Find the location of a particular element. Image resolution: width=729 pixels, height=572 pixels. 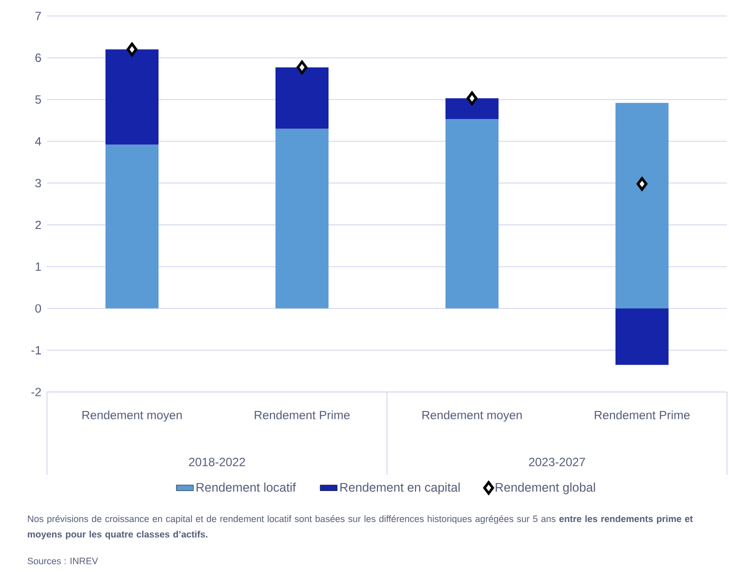

y-tick-label: 1 is located at coordinates (38, 266).